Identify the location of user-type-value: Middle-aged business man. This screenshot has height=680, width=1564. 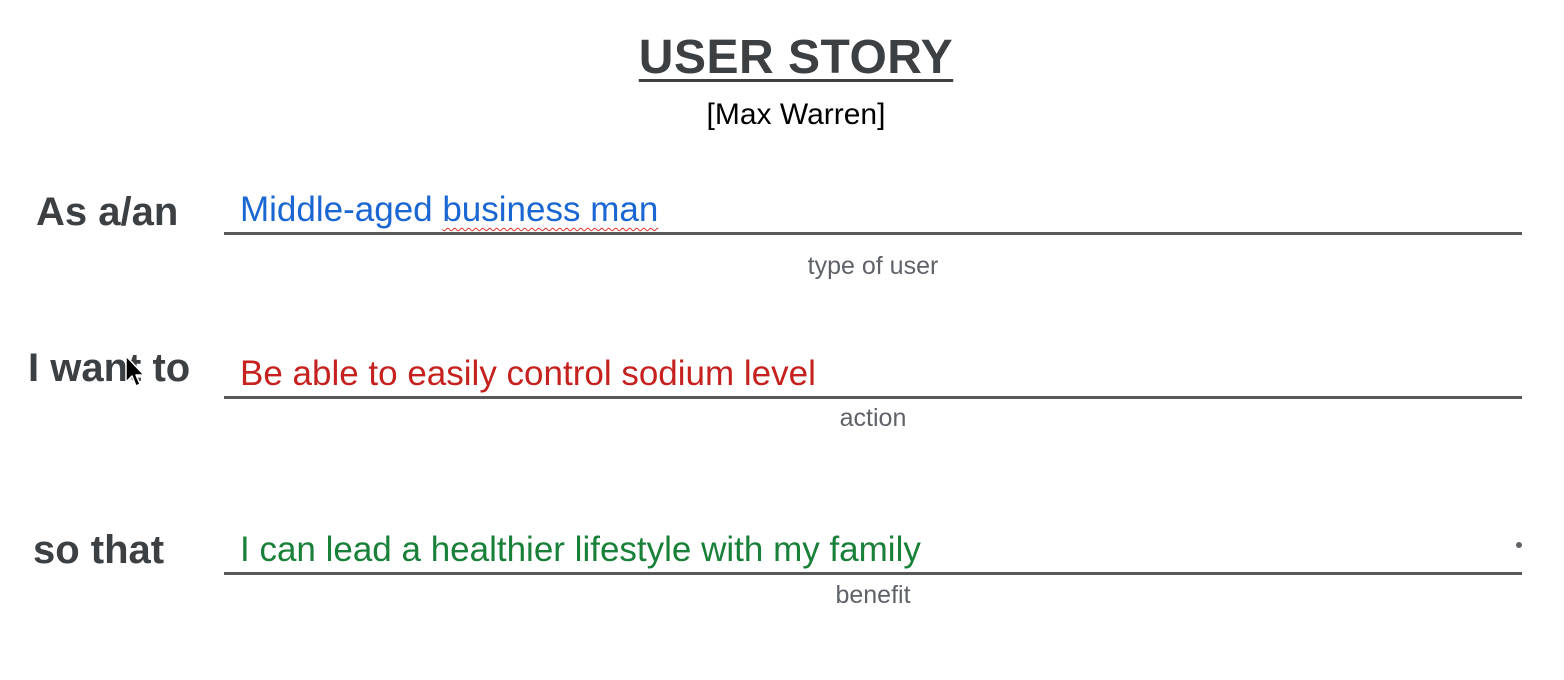
(449, 210).